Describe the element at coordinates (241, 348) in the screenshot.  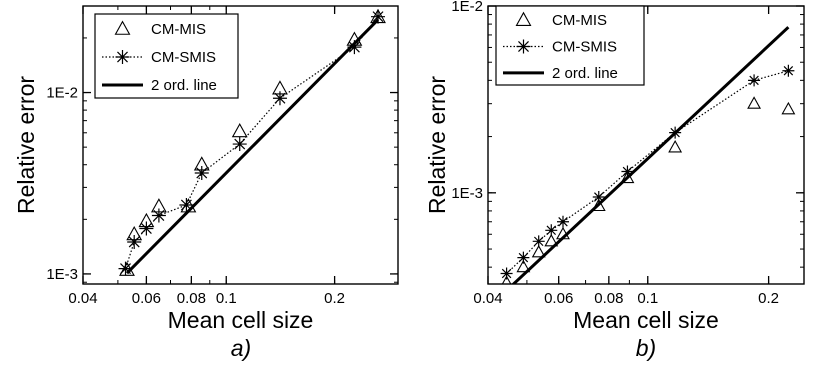
I see `panel-caption: a)` at that location.